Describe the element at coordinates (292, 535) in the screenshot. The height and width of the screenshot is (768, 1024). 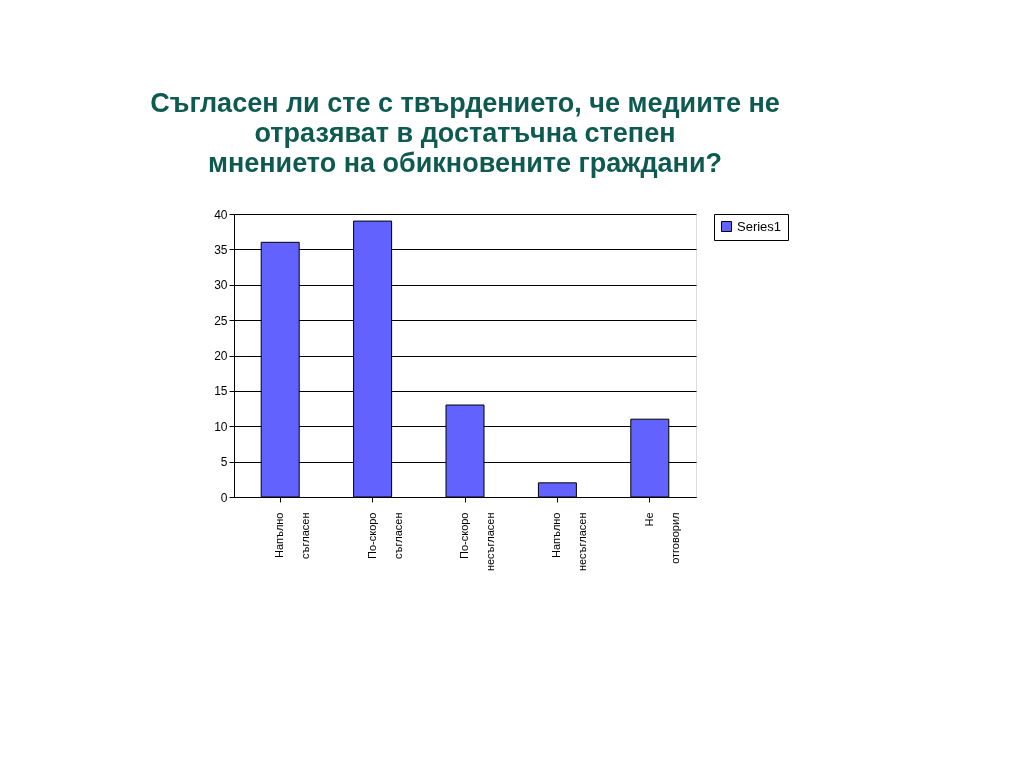
I see `category-label: Напълно съгласен` at that location.